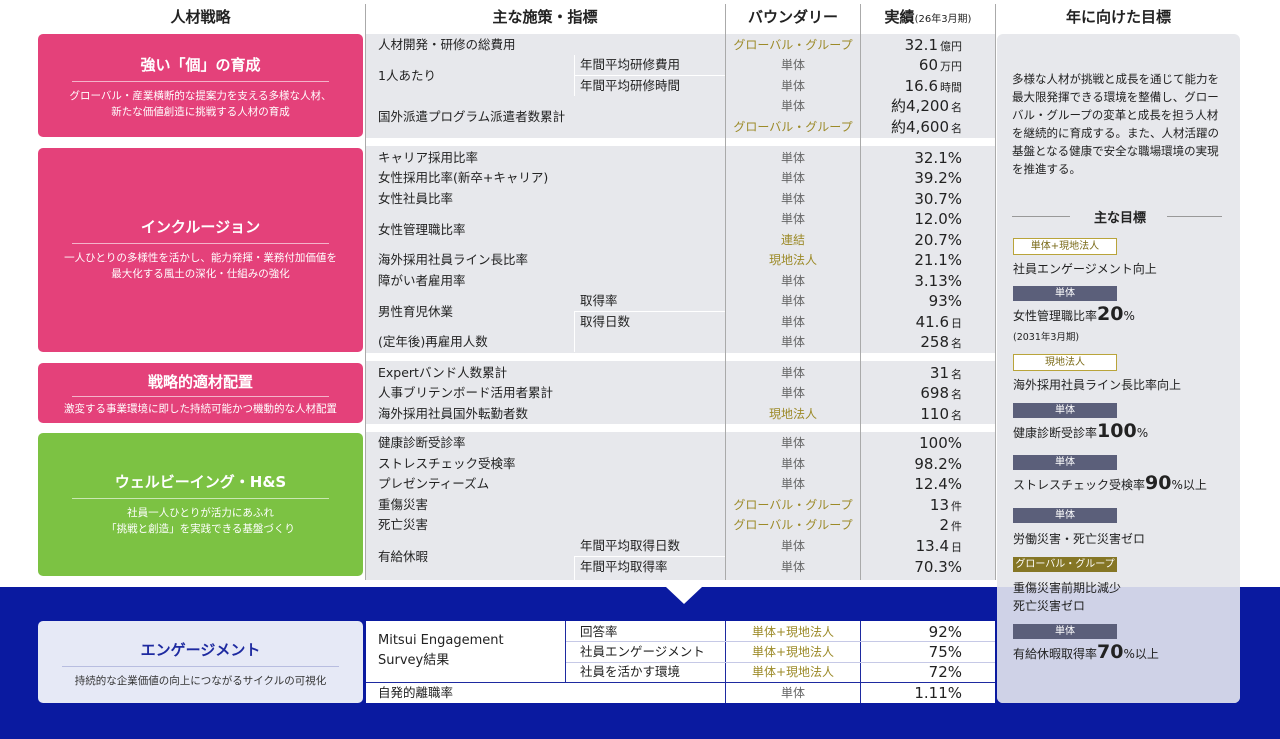 The height and width of the screenshot is (739, 1280). Describe the element at coordinates (912, 505) in the screenshot. I see `result-value: 13 件` at that location.